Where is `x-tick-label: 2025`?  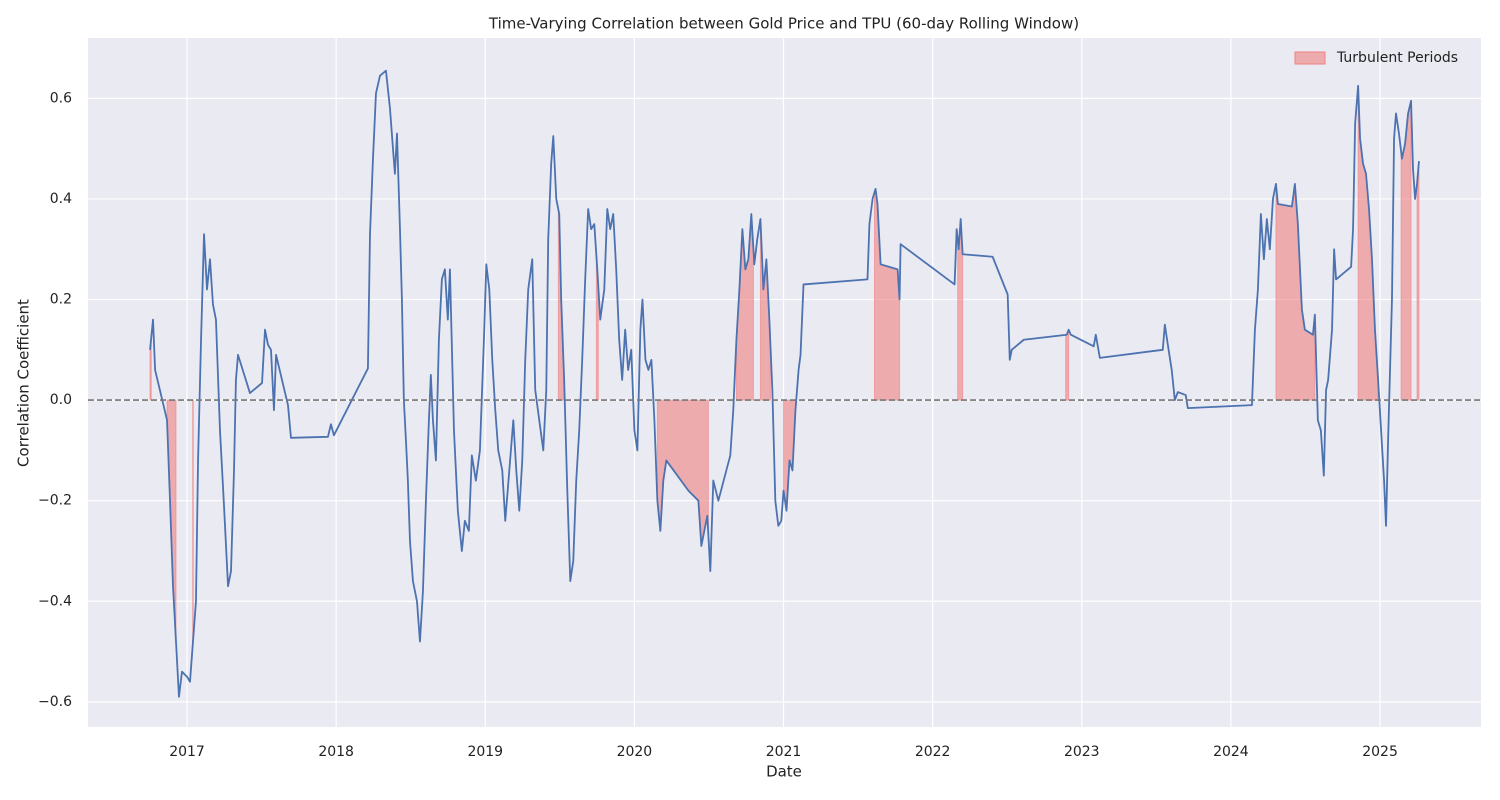
x-tick-label: 2025 is located at coordinates (1380, 752).